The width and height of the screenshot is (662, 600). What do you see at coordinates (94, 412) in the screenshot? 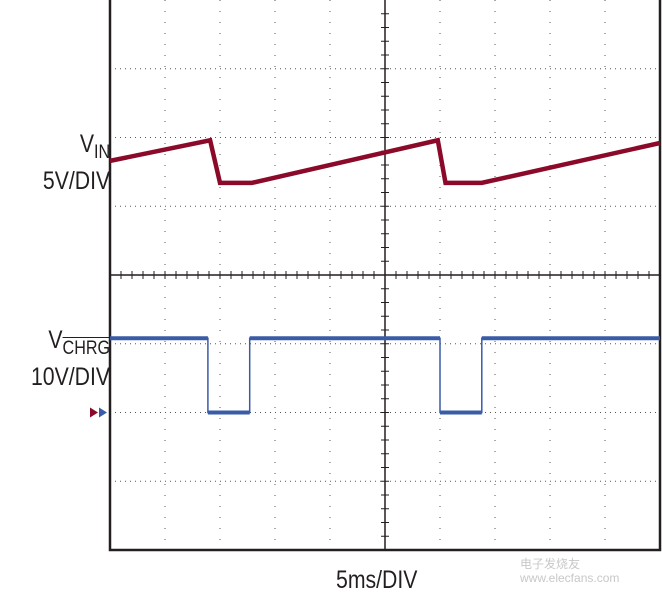
I see `vin-ground-marker-icon` at bounding box center [94, 412].